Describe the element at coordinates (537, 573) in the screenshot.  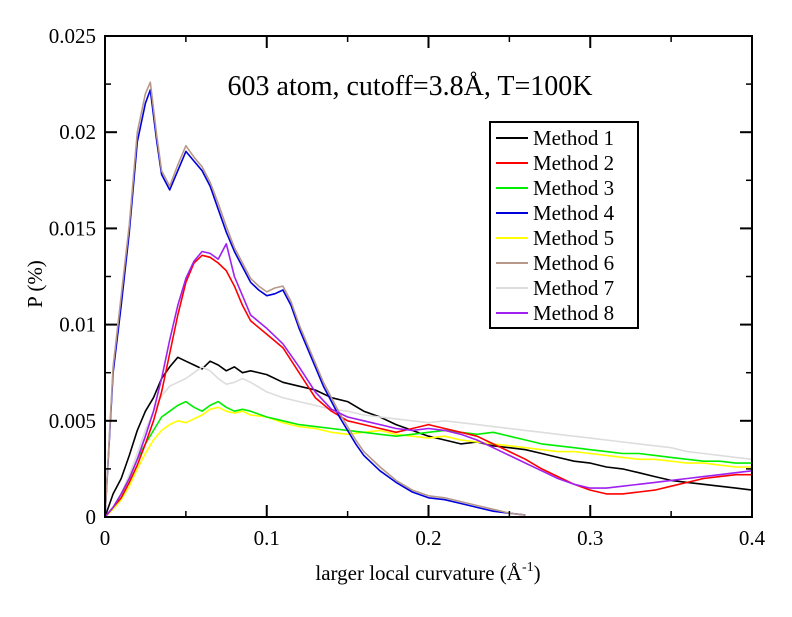
I see `x-axis-label-close: )` at that location.